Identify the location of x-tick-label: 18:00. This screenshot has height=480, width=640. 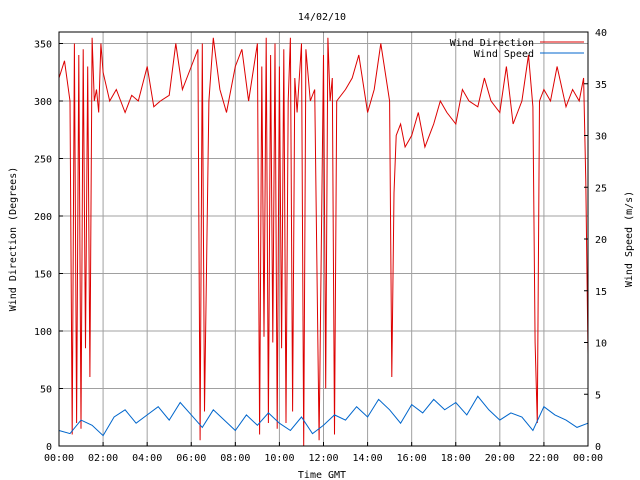
(456, 458).